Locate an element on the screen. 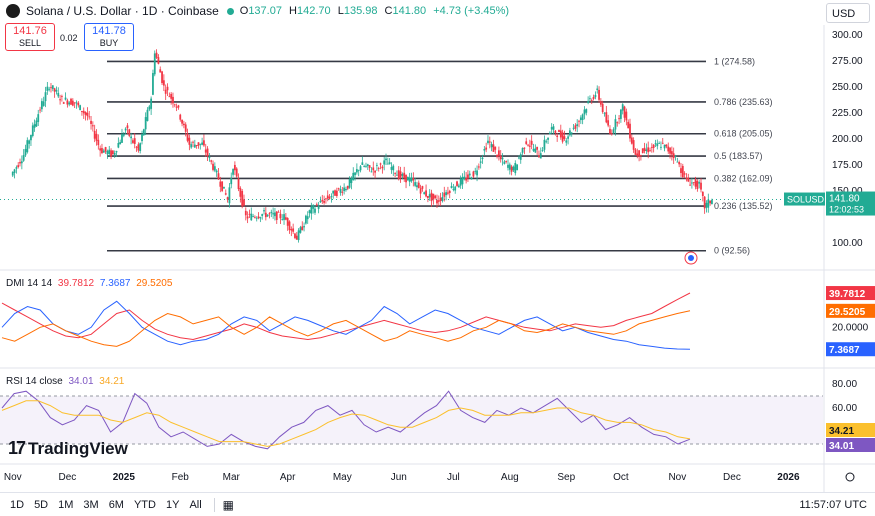 This screenshot has width=875, height=516. price-tick-label: 100.00 is located at coordinates (847, 243).